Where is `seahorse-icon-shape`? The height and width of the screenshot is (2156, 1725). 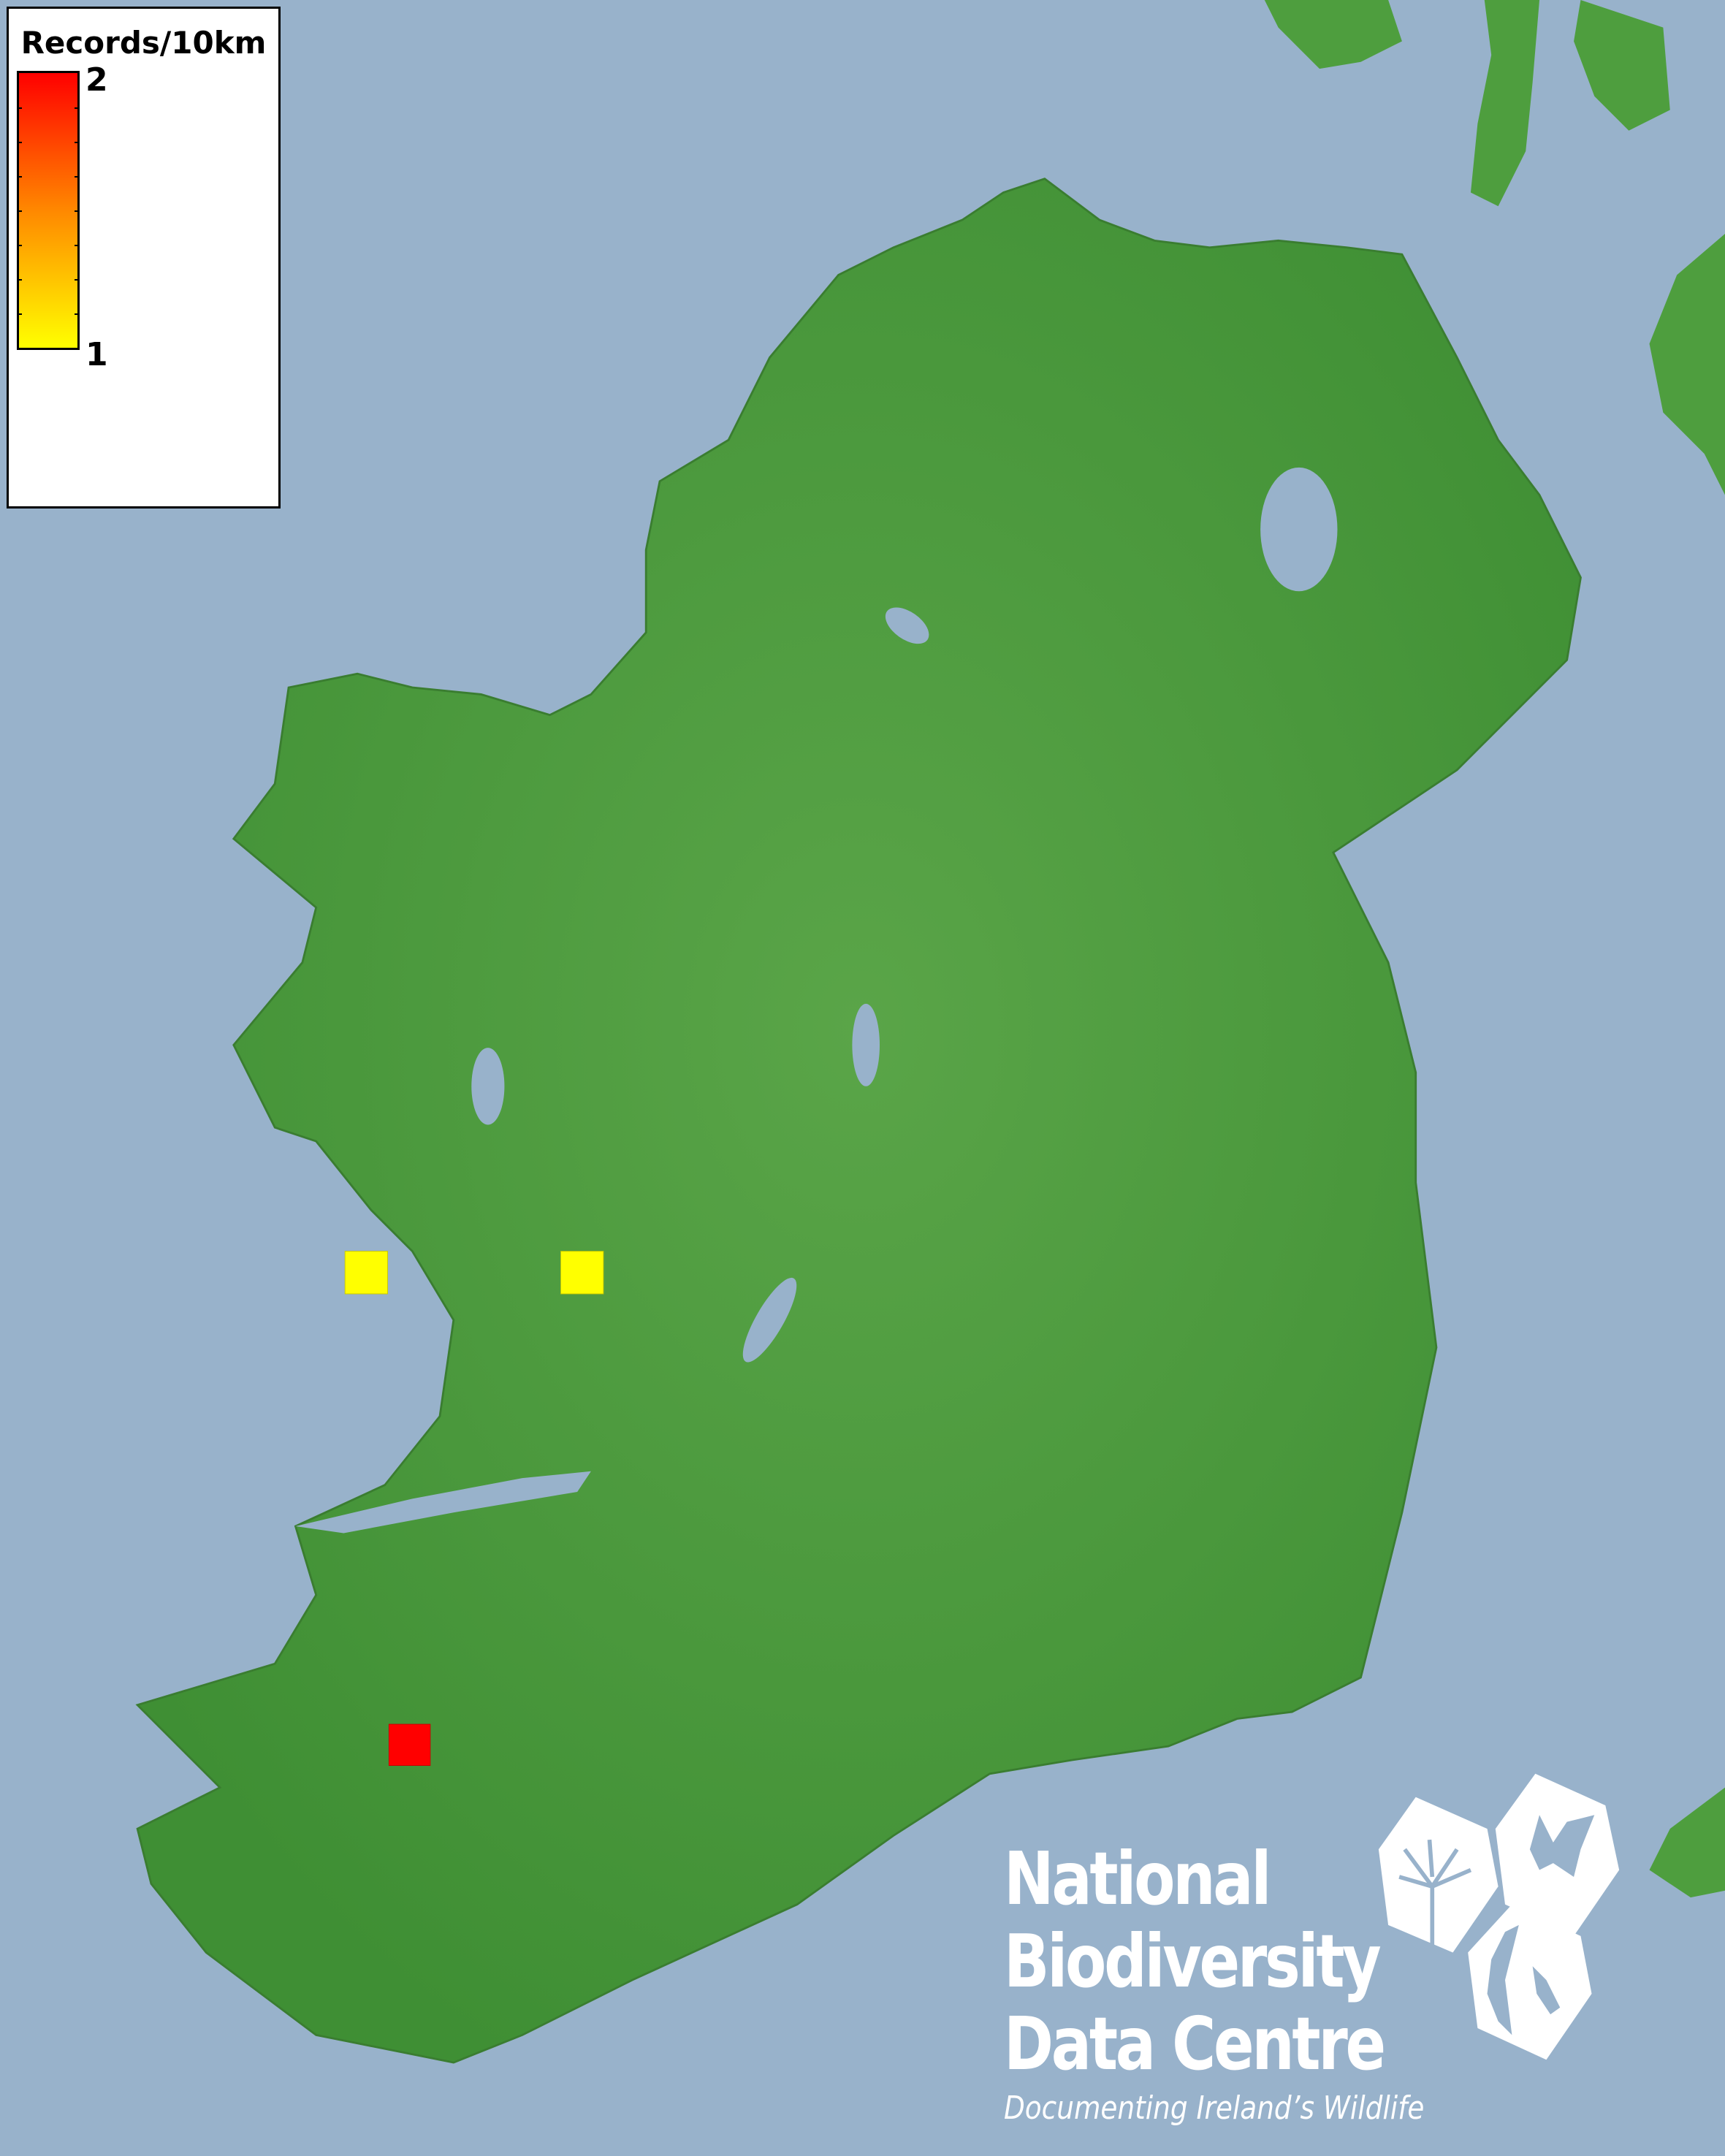 seahorse-icon-shape is located at coordinates (1524, 1980).